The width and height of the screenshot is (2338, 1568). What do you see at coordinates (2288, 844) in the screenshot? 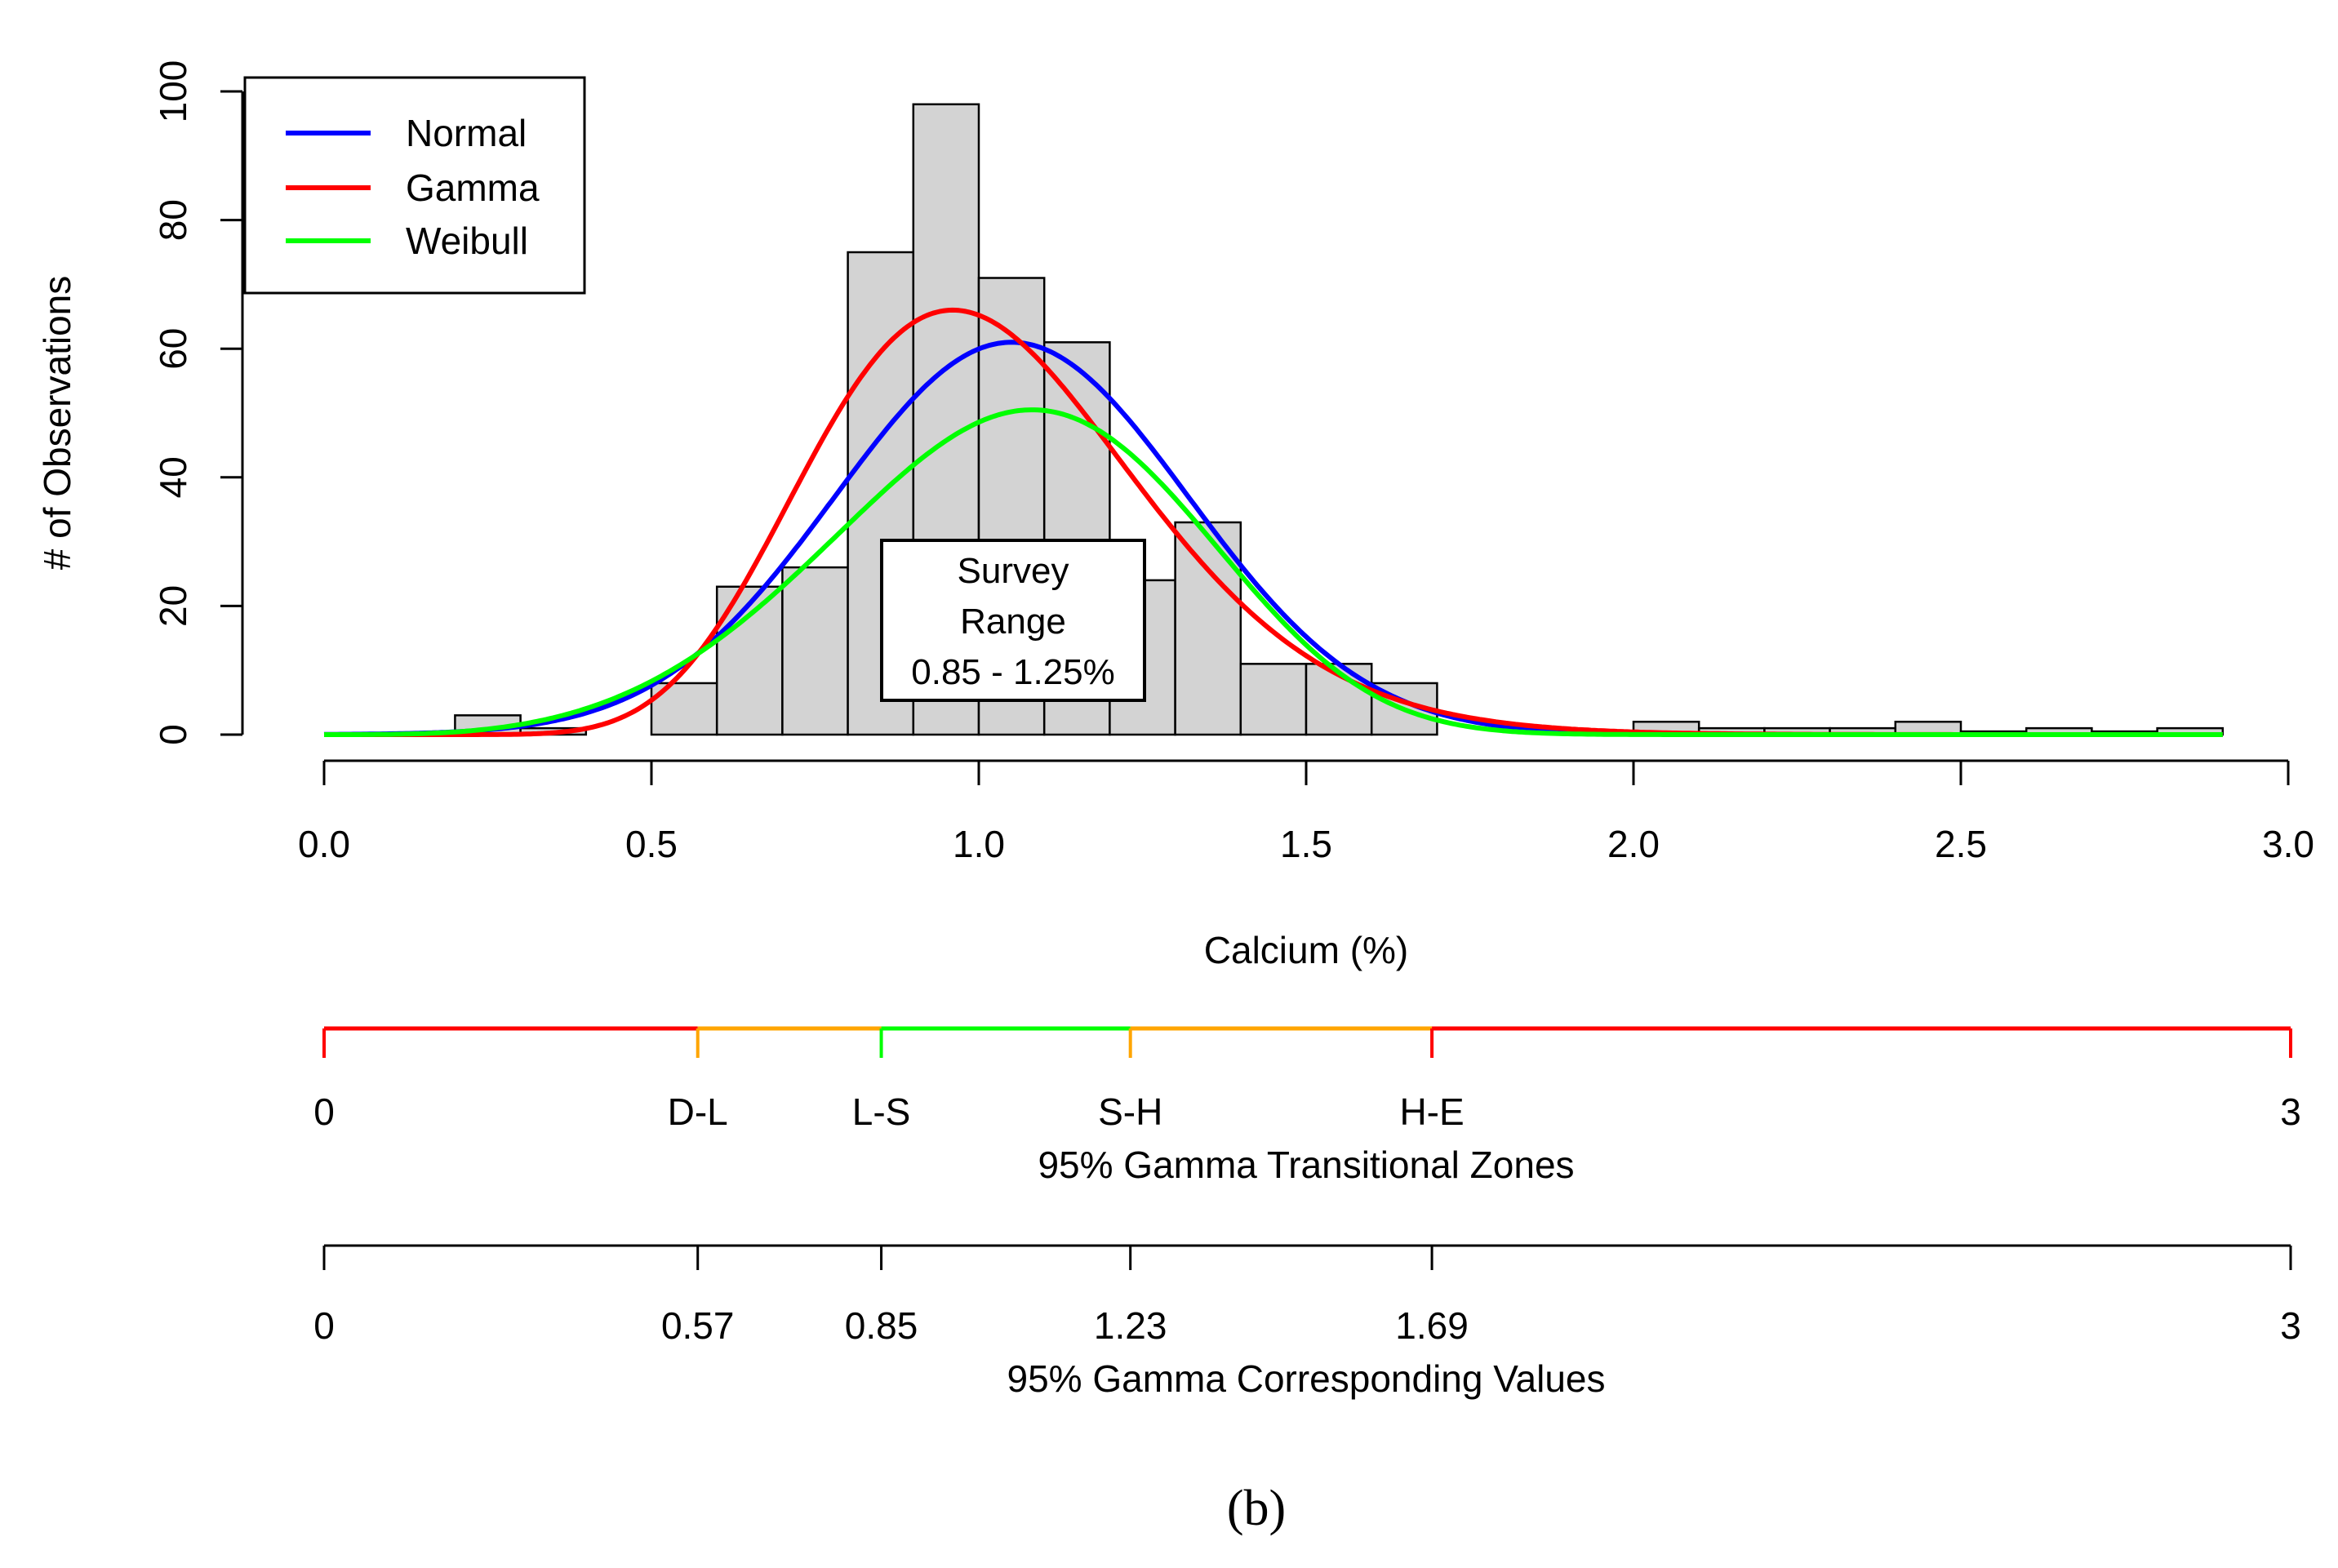
I see `x-tick-label: 3.0` at bounding box center [2288, 844].